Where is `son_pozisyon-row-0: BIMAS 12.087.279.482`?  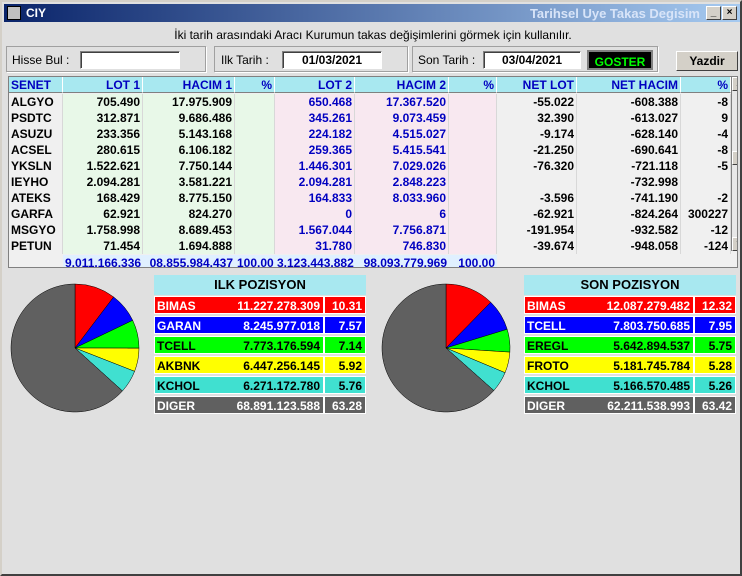
son_pozisyon-row-0: BIMAS 12.087.279.482 is located at coordinates (609, 305).